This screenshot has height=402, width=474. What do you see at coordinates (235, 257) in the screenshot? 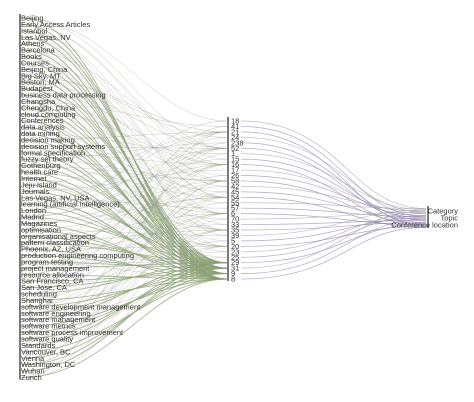
I see `middle-node-label: 25` at bounding box center [235, 257].